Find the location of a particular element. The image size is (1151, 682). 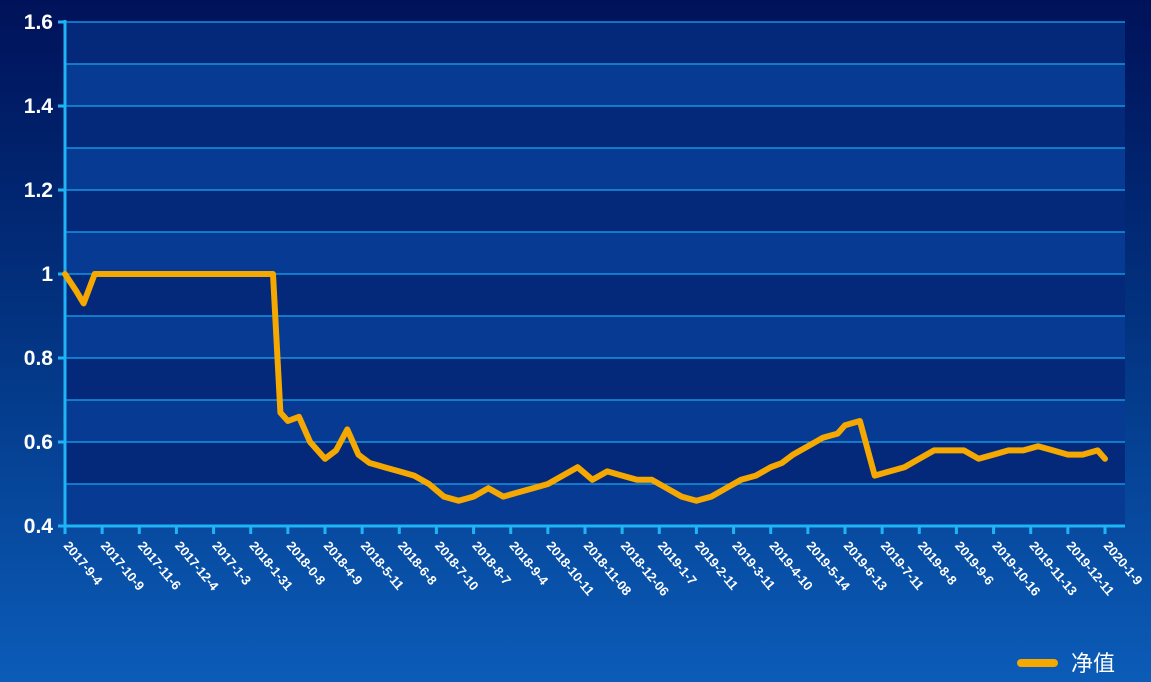

legend: 净值 is located at coordinates (1066, 664).